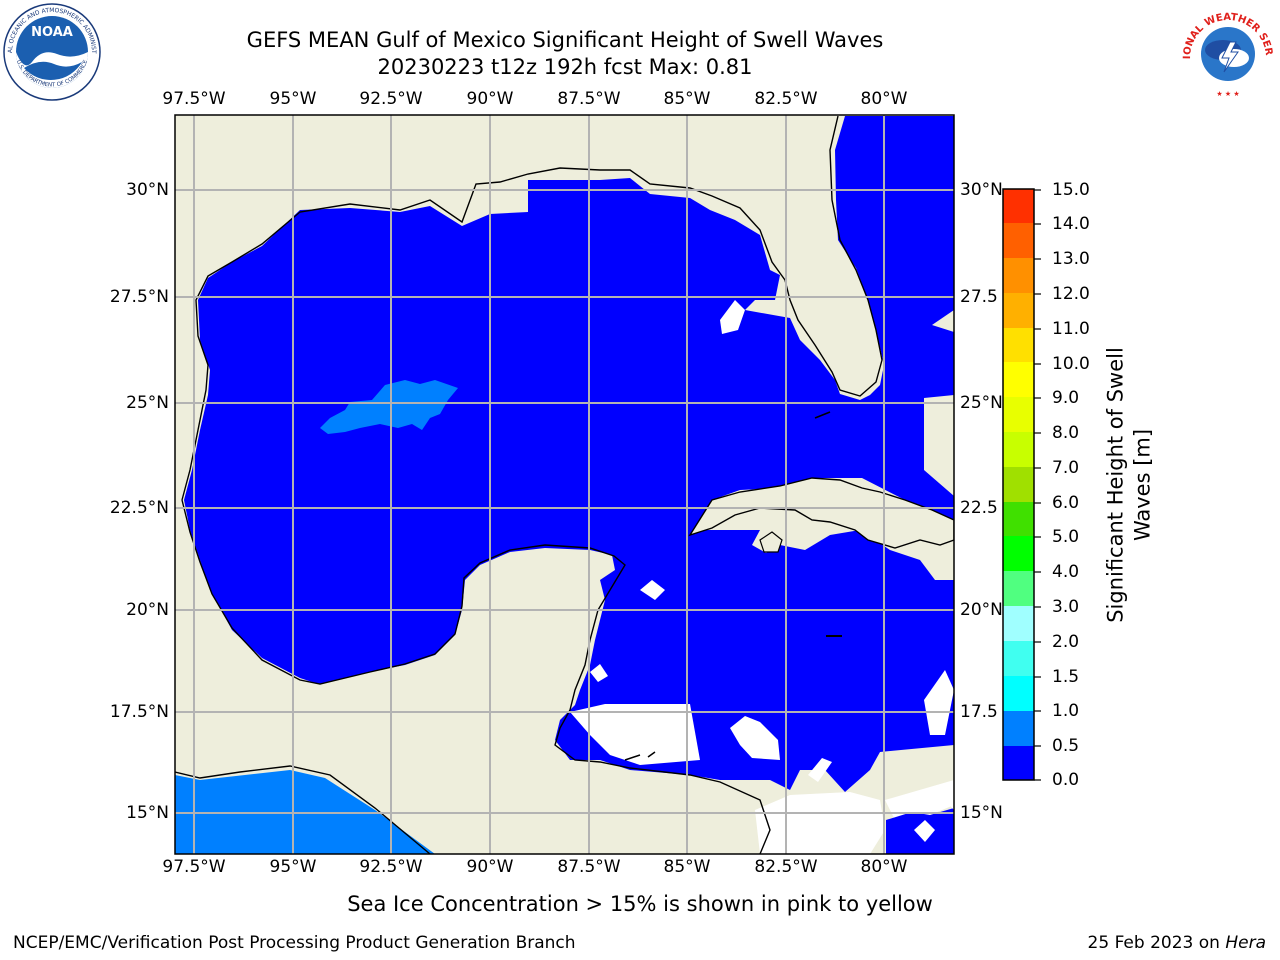 The height and width of the screenshot is (960, 1280). I want to click on chart-subtitle: 20230223 t12z 192h fcst Max: 0.81, so click(565, 67).